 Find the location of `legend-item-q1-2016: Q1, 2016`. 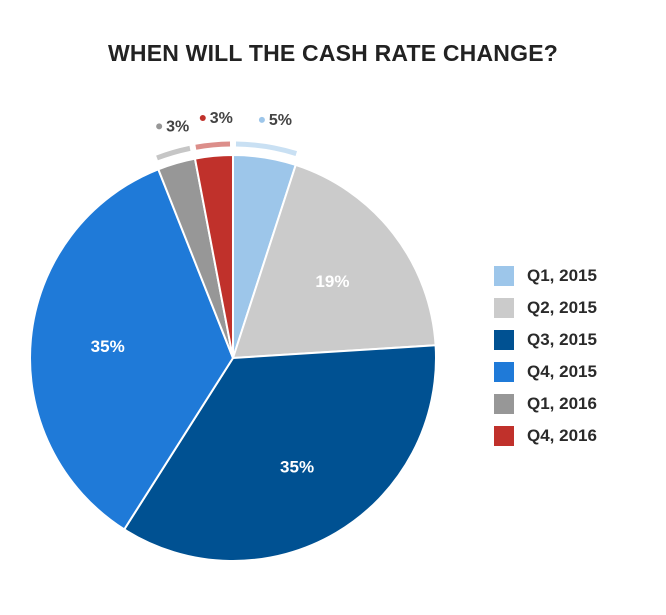

legend-item-q1-2016: Q1, 2016 is located at coordinates (545, 403).